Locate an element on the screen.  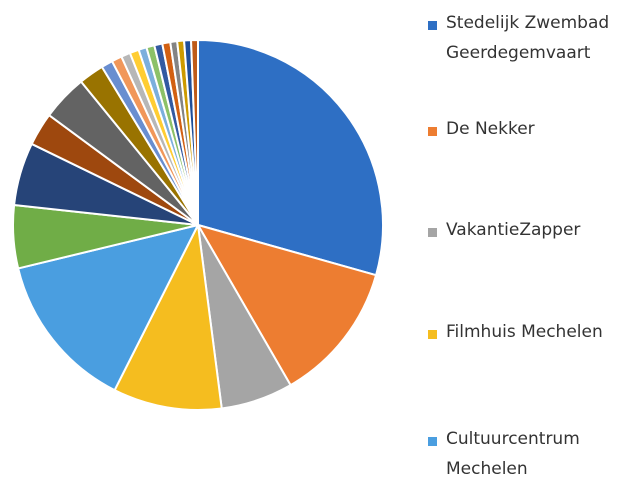
legend-item: De Nekker is located at coordinates (523, 131).